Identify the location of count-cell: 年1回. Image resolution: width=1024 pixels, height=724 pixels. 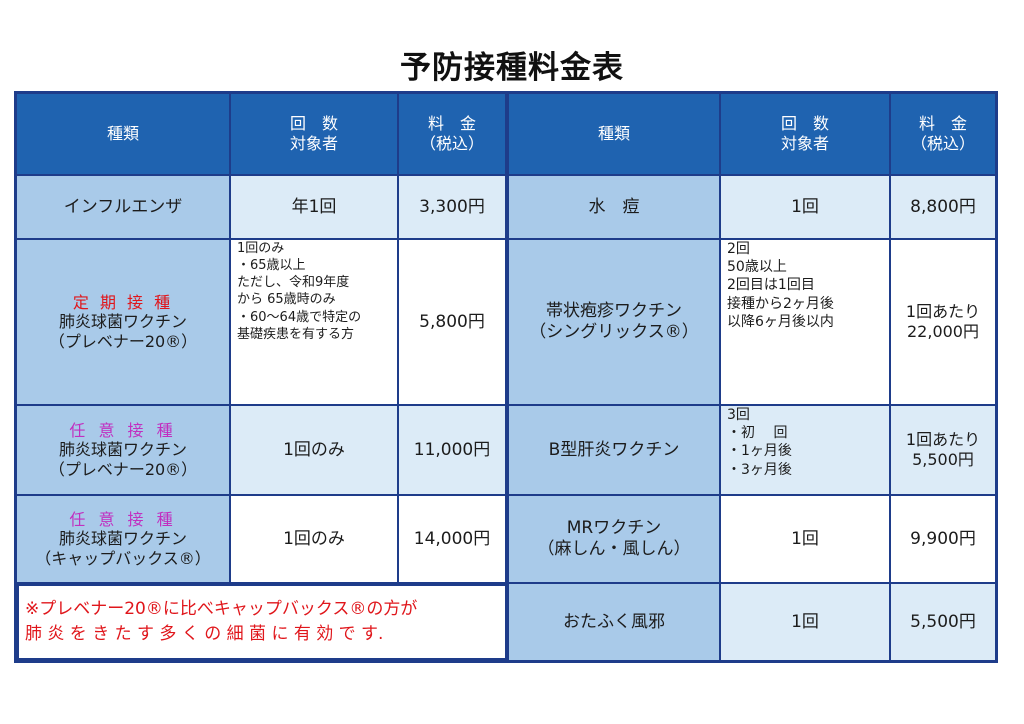
(314, 207).